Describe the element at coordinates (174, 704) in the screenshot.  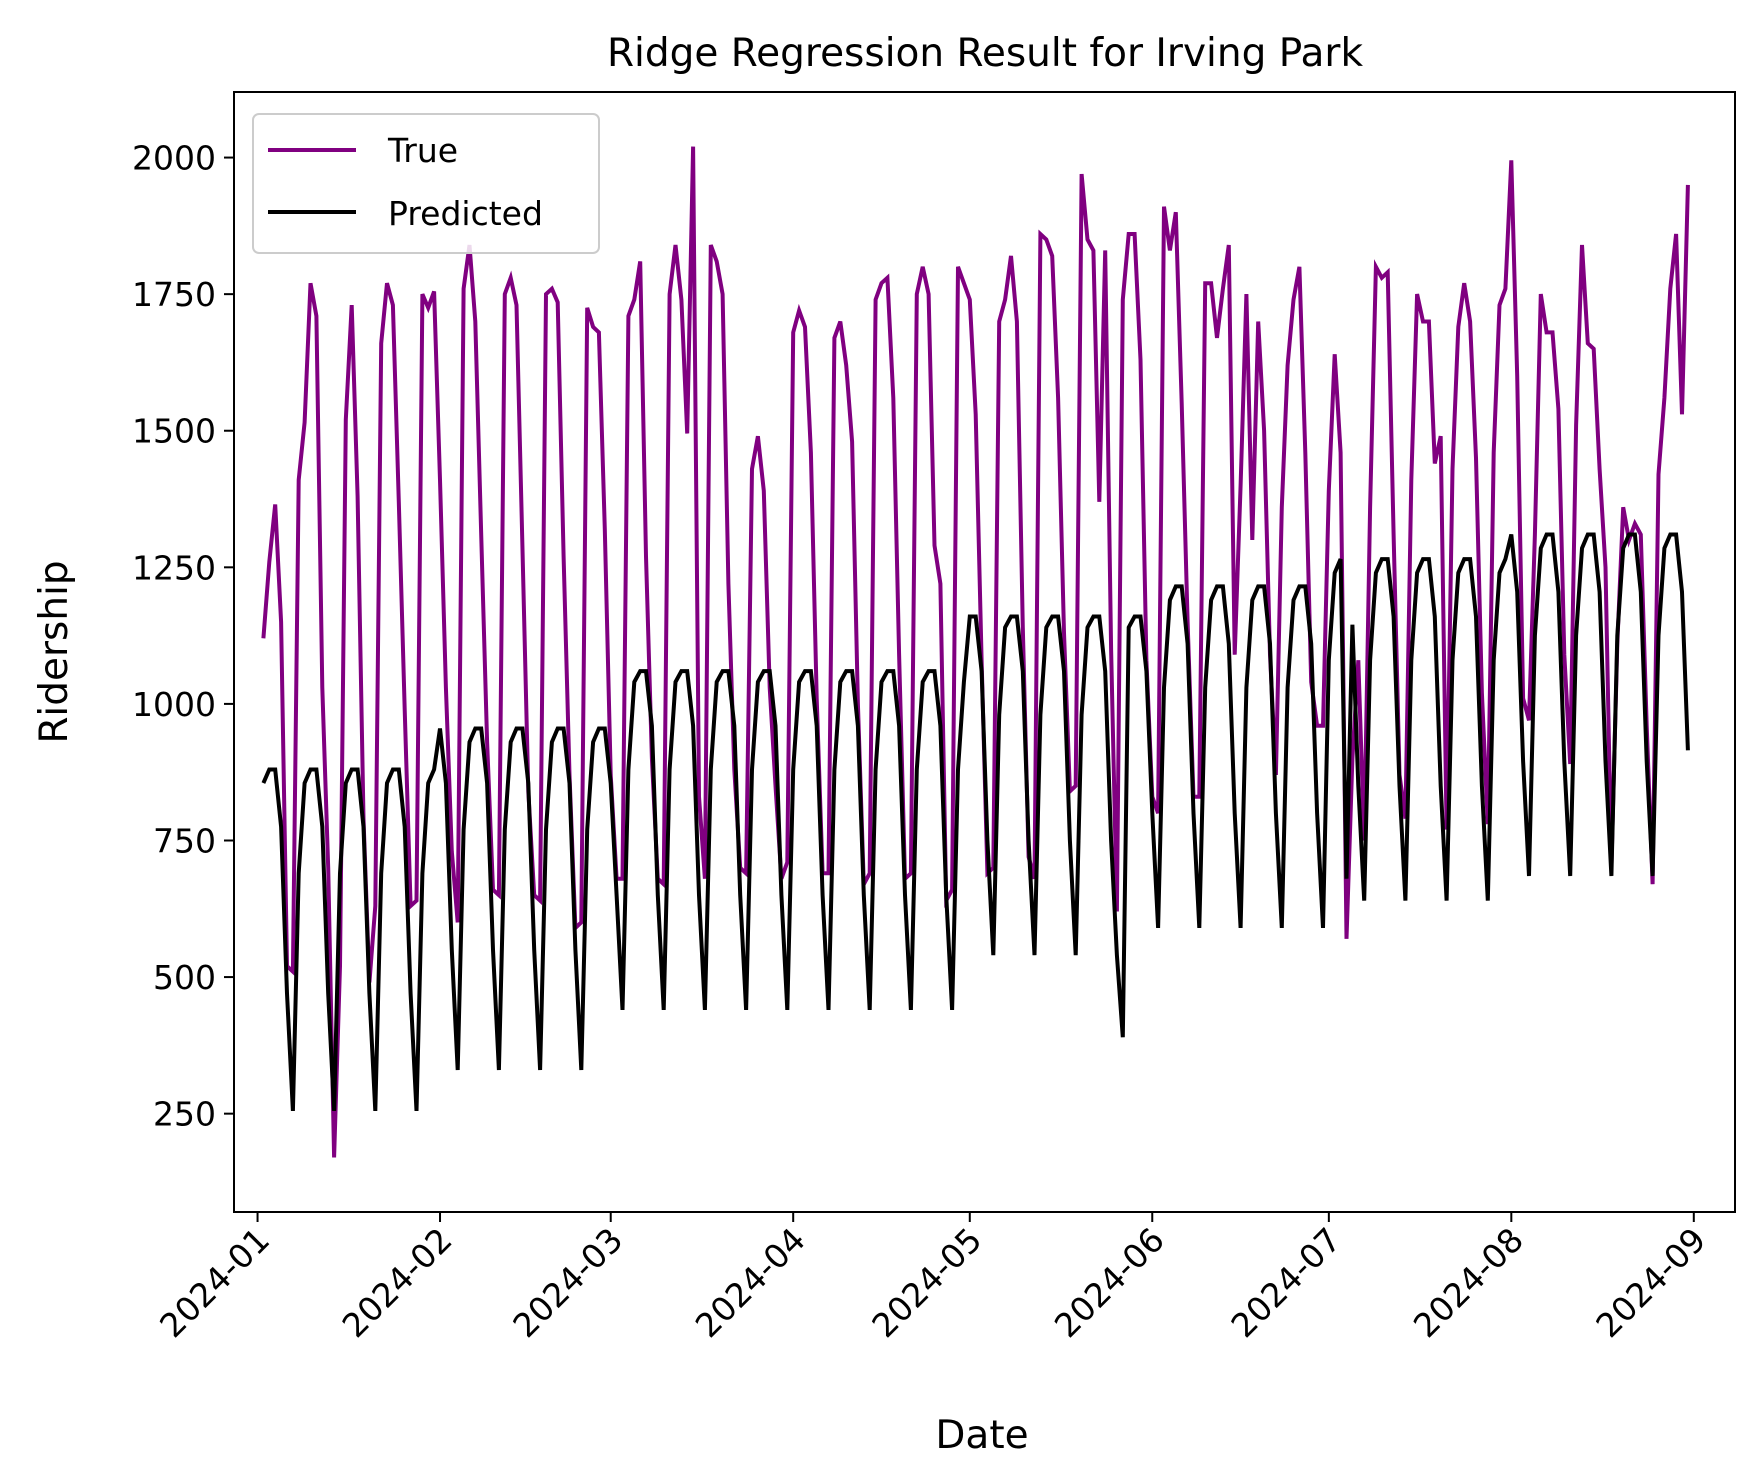
I see `y-tick-label: 1000` at that location.